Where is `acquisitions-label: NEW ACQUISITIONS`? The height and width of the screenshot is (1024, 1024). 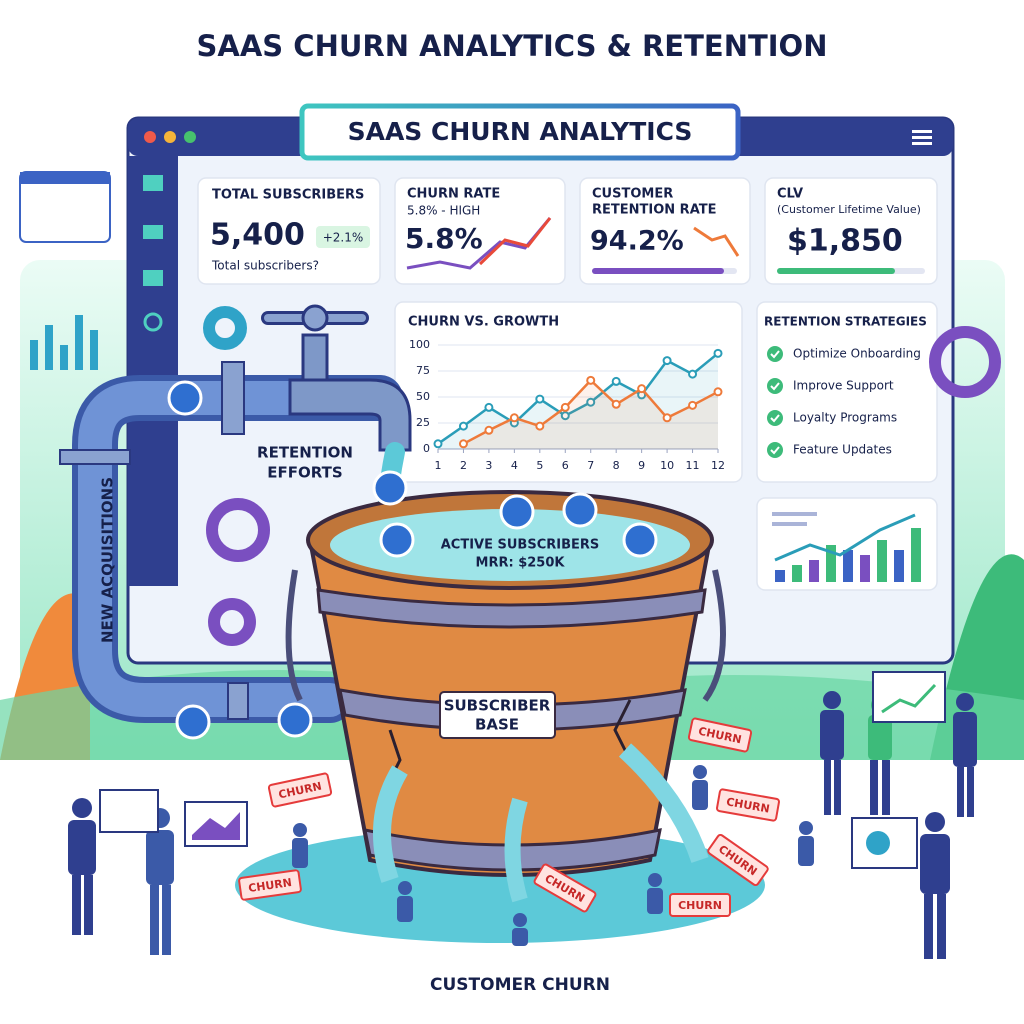 acquisitions-label: NEW ACQUISITIONS is located at coordinates (108, 560).